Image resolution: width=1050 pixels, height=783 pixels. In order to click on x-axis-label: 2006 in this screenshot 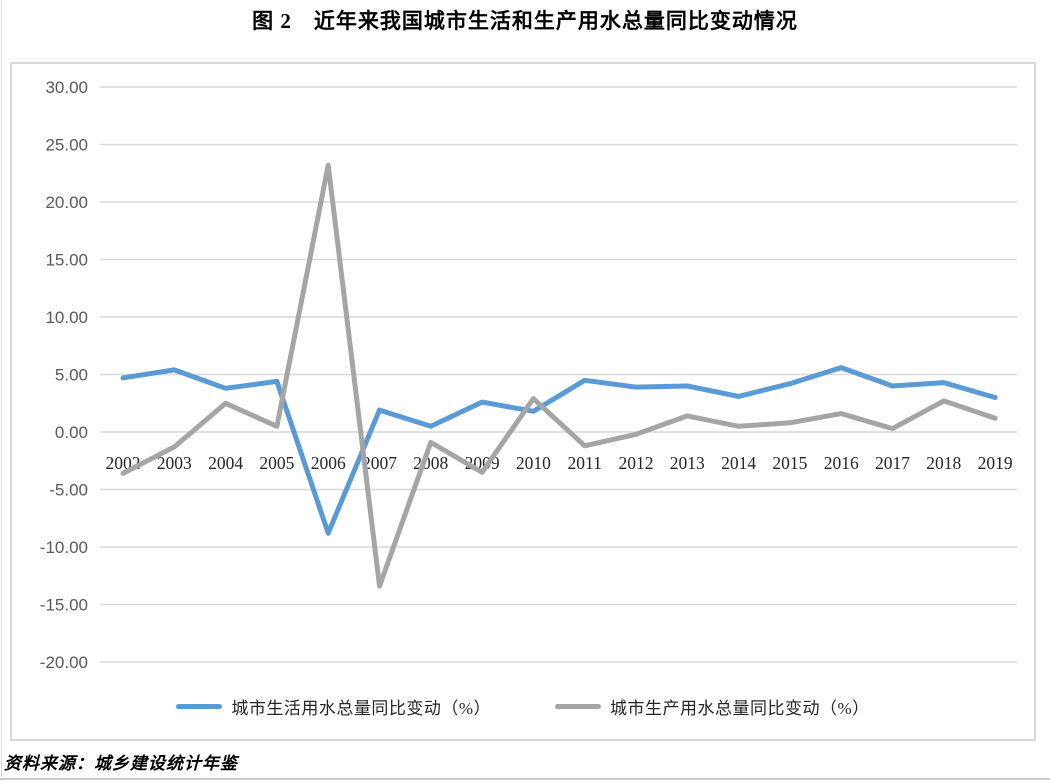, I will do `click(328, 463)`.